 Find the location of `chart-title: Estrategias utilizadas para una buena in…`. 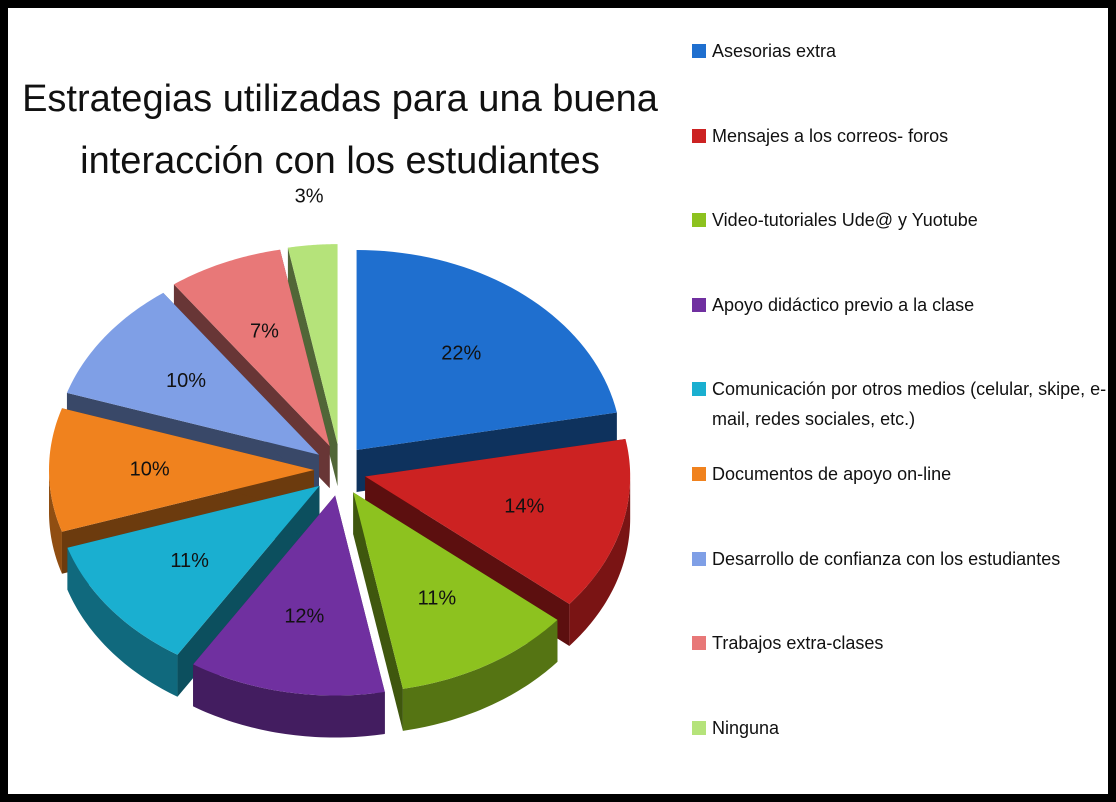

chart-title: Estrategias utilizadas para una buena in… is located at coordinates (340, 130).